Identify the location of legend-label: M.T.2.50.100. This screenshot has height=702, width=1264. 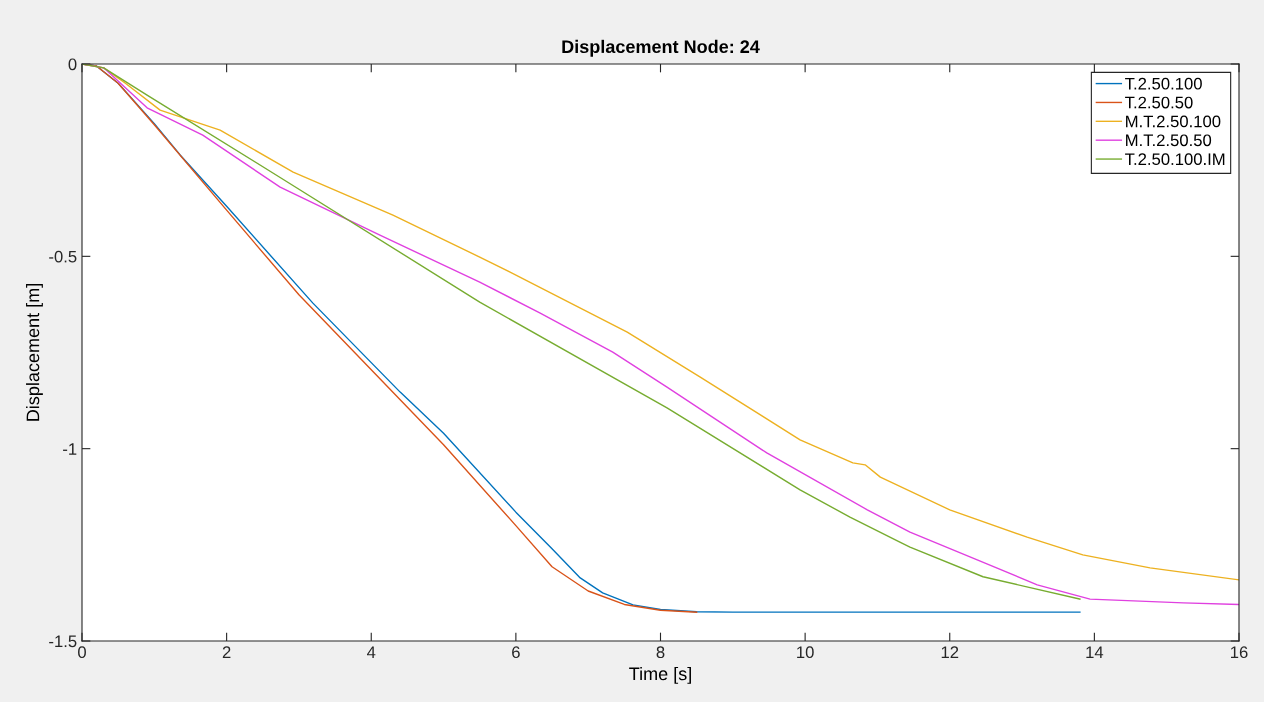
(1173, 121).